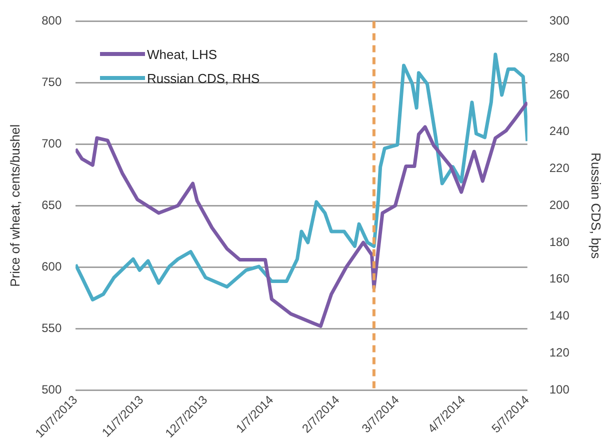 The width and height of the screenshot is (615, 448). I want to click on y2-tick-label: 220, so click(559, 168).